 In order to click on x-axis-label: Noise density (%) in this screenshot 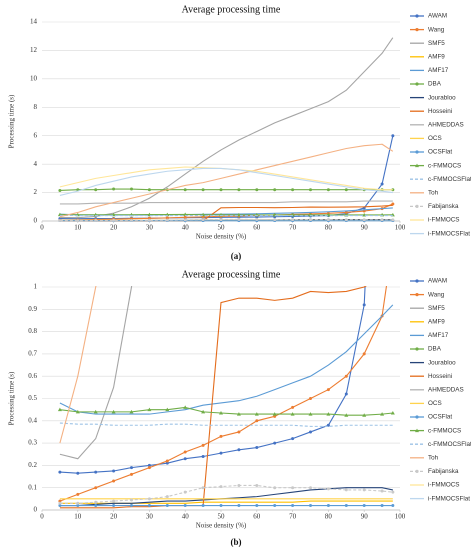, I will do `click(221, 237)`.